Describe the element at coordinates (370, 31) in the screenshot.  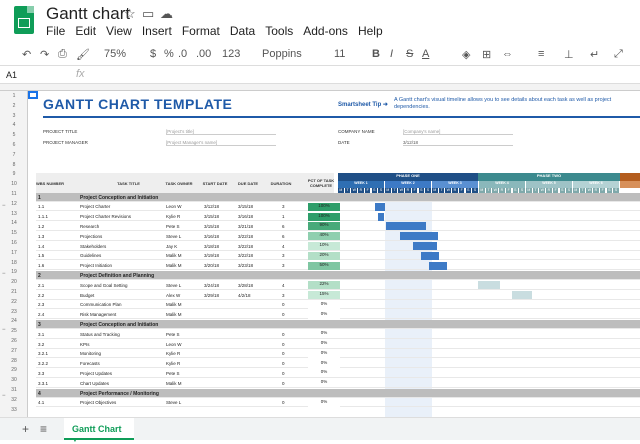
I see `menu-item: Help` at that location.